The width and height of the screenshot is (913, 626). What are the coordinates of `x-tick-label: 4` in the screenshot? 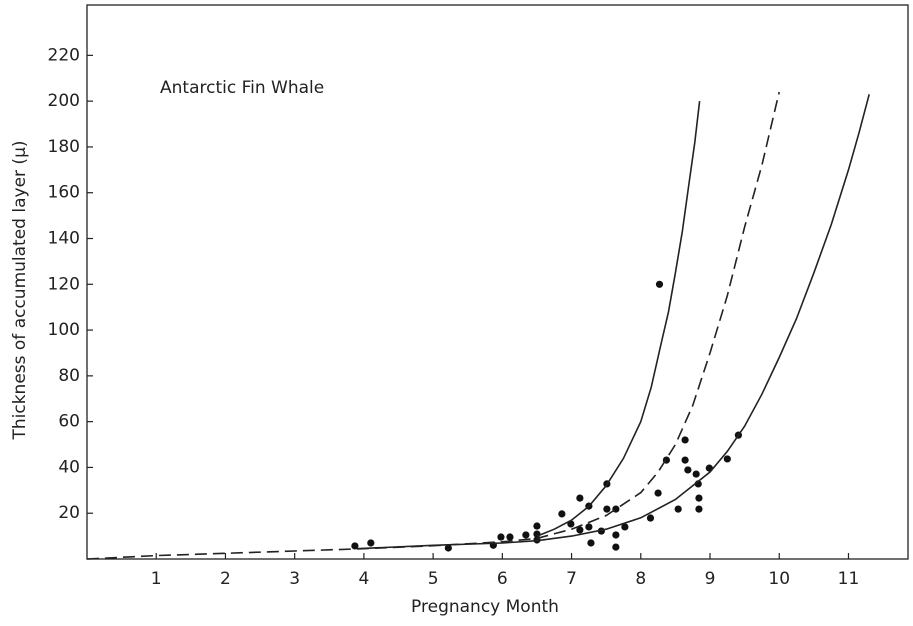 It's located at (363, 579).